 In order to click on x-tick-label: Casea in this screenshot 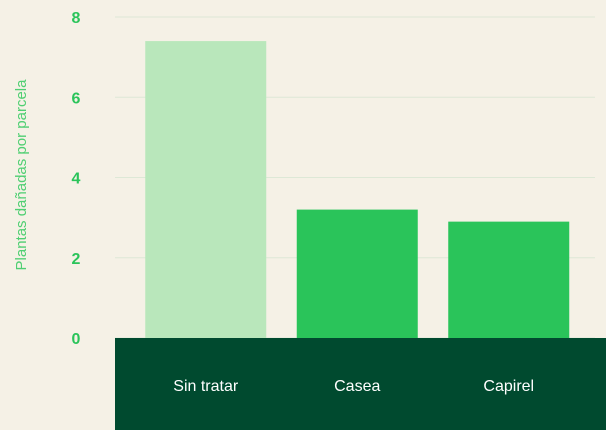, I will do `click(357, 386)`.